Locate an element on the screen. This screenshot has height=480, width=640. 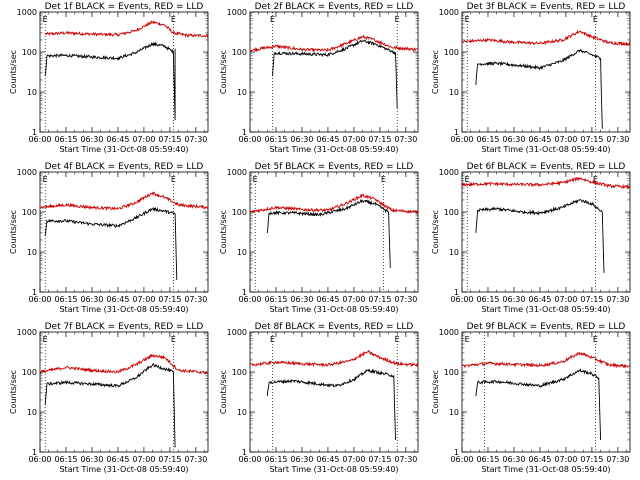
chart-title: Det 5f BLACK = Events, RED = LLD is located at coordinates (334, 167).